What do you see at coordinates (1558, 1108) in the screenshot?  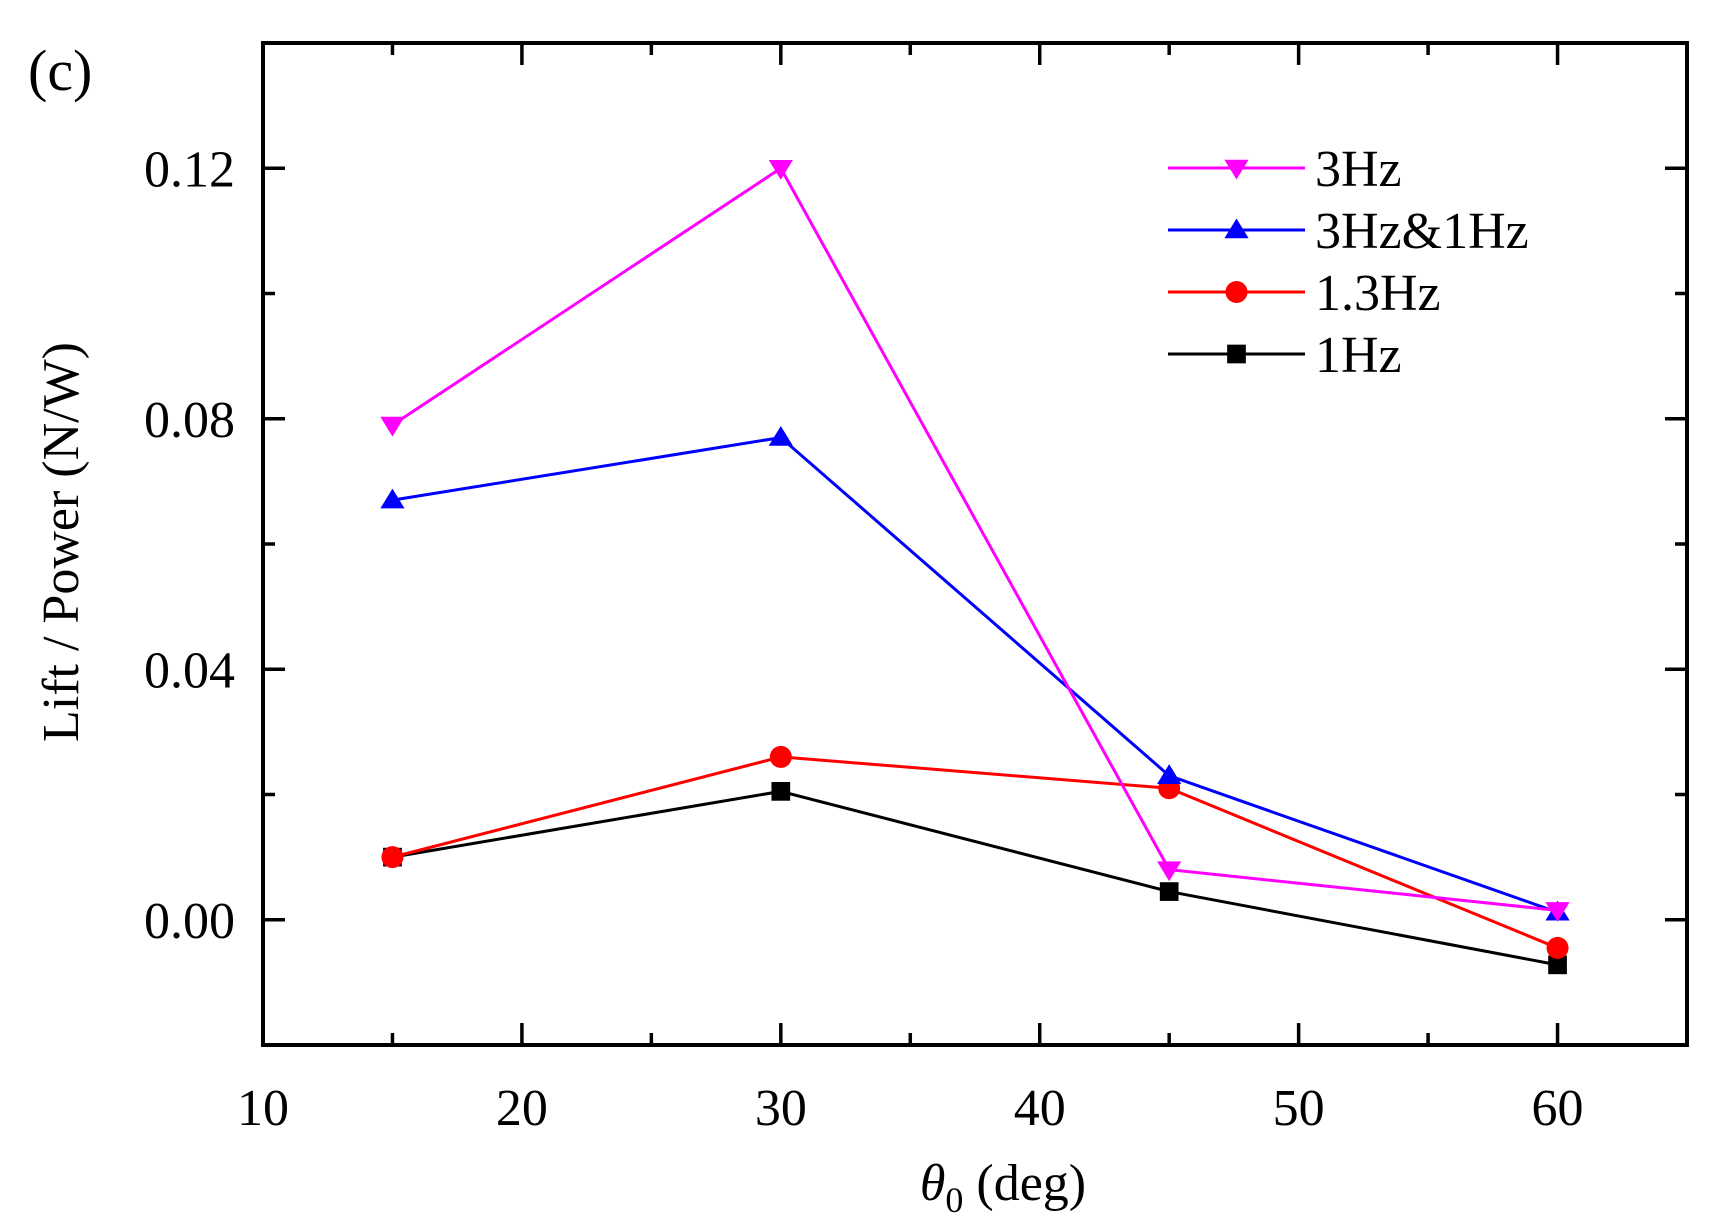 I see `x-tick-label: 60` at bounding box center [1558, 1108].